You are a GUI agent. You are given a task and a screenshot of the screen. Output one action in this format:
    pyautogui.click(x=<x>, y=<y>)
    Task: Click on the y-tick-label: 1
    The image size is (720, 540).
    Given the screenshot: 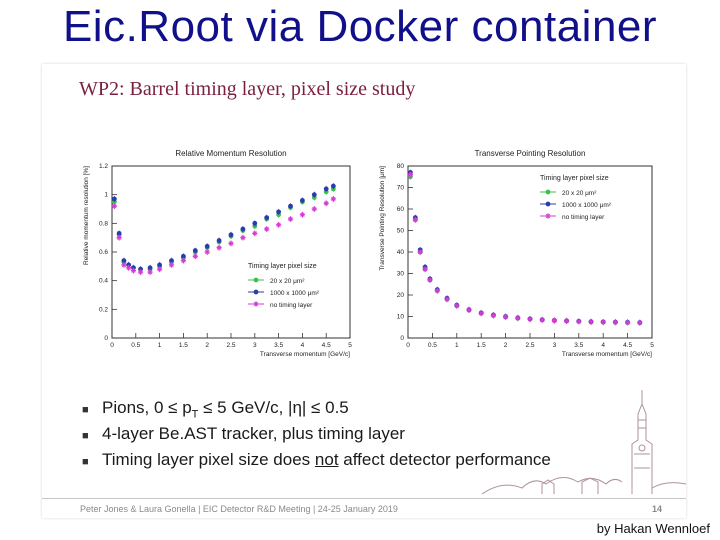 What is the action you would take?
    pyautogui.click(x=106, y=195)
    